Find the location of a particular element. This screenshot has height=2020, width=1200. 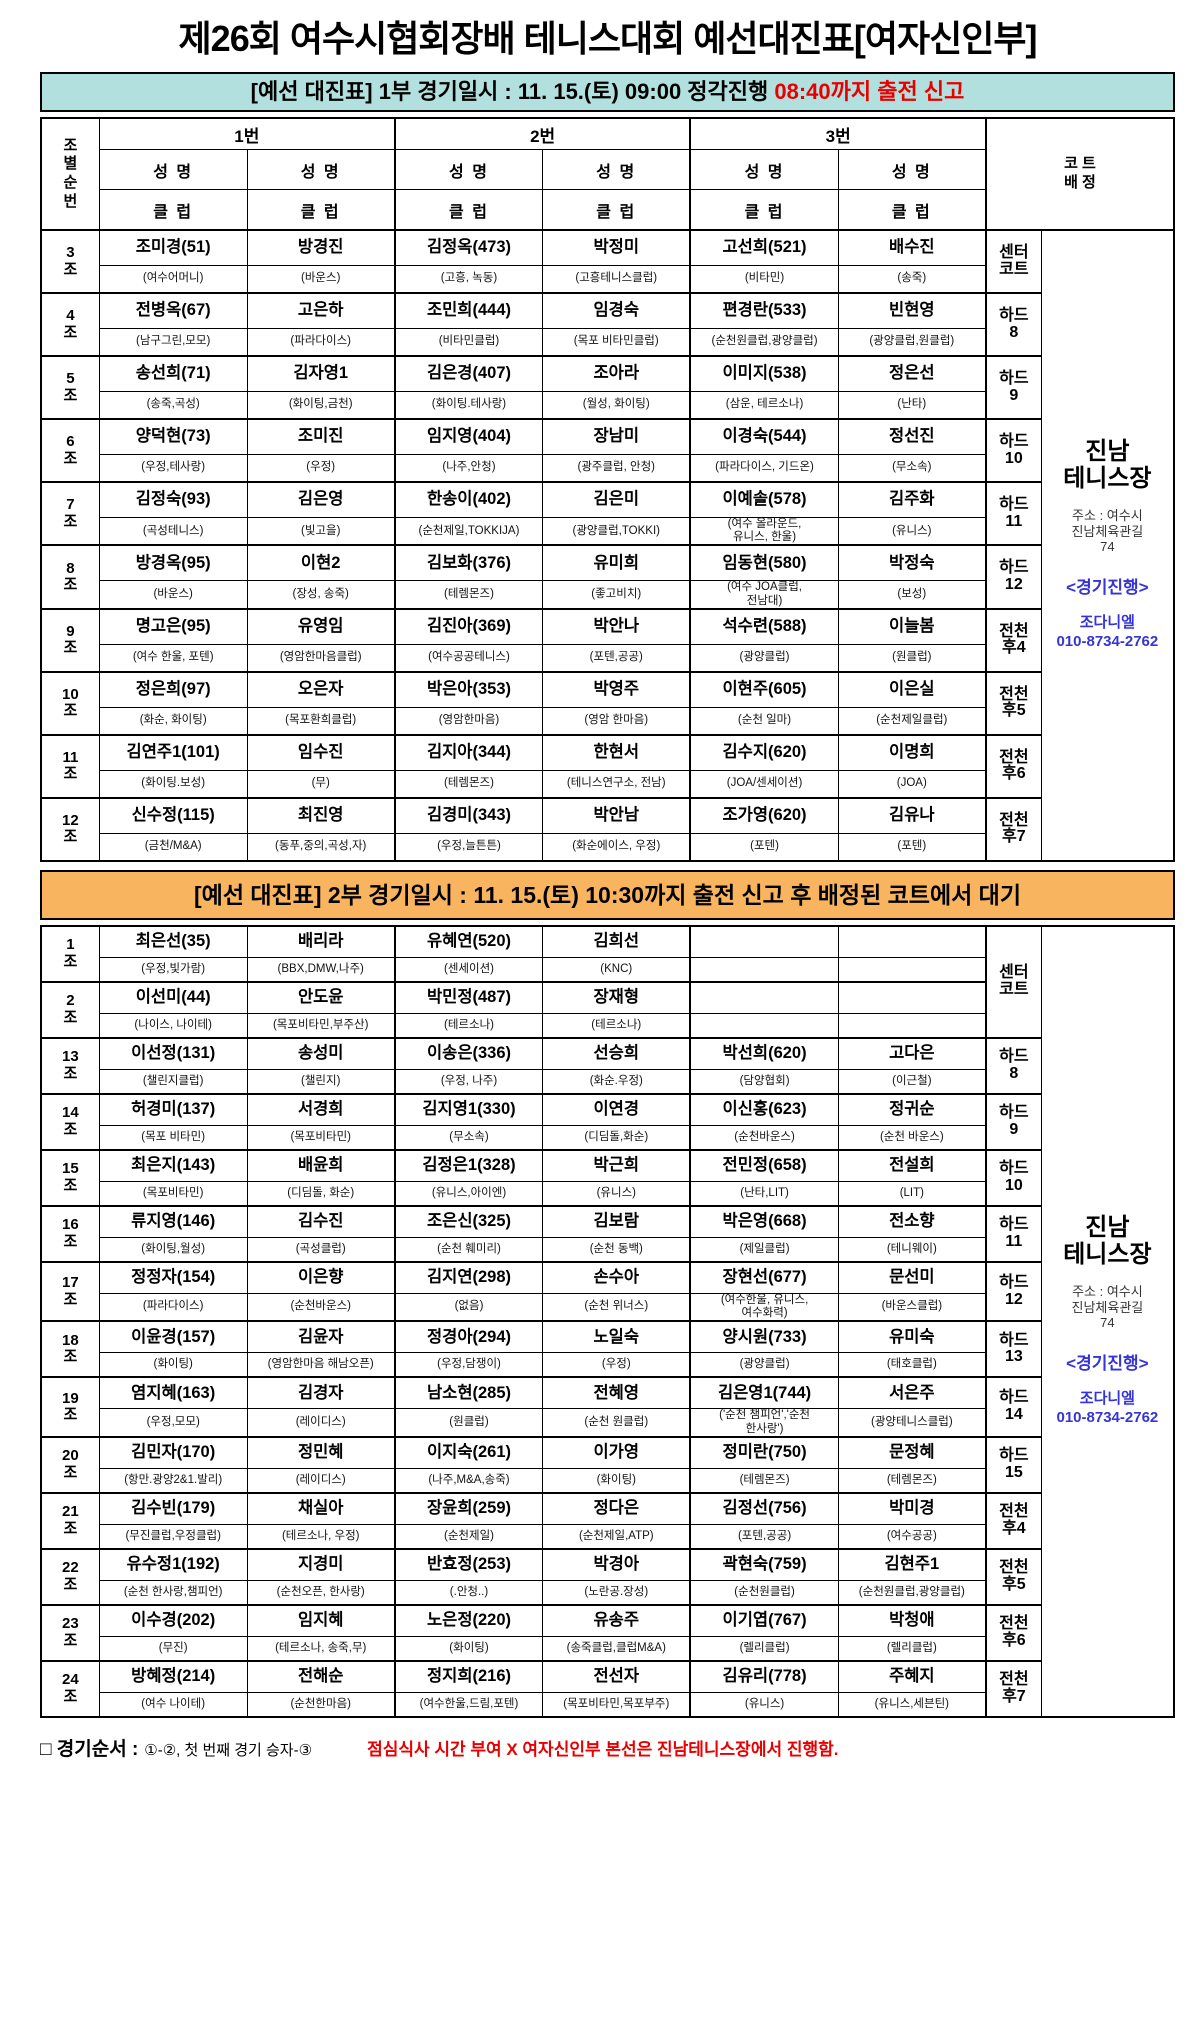

group-label: 15 조 is located at coordinates (70, 1177).